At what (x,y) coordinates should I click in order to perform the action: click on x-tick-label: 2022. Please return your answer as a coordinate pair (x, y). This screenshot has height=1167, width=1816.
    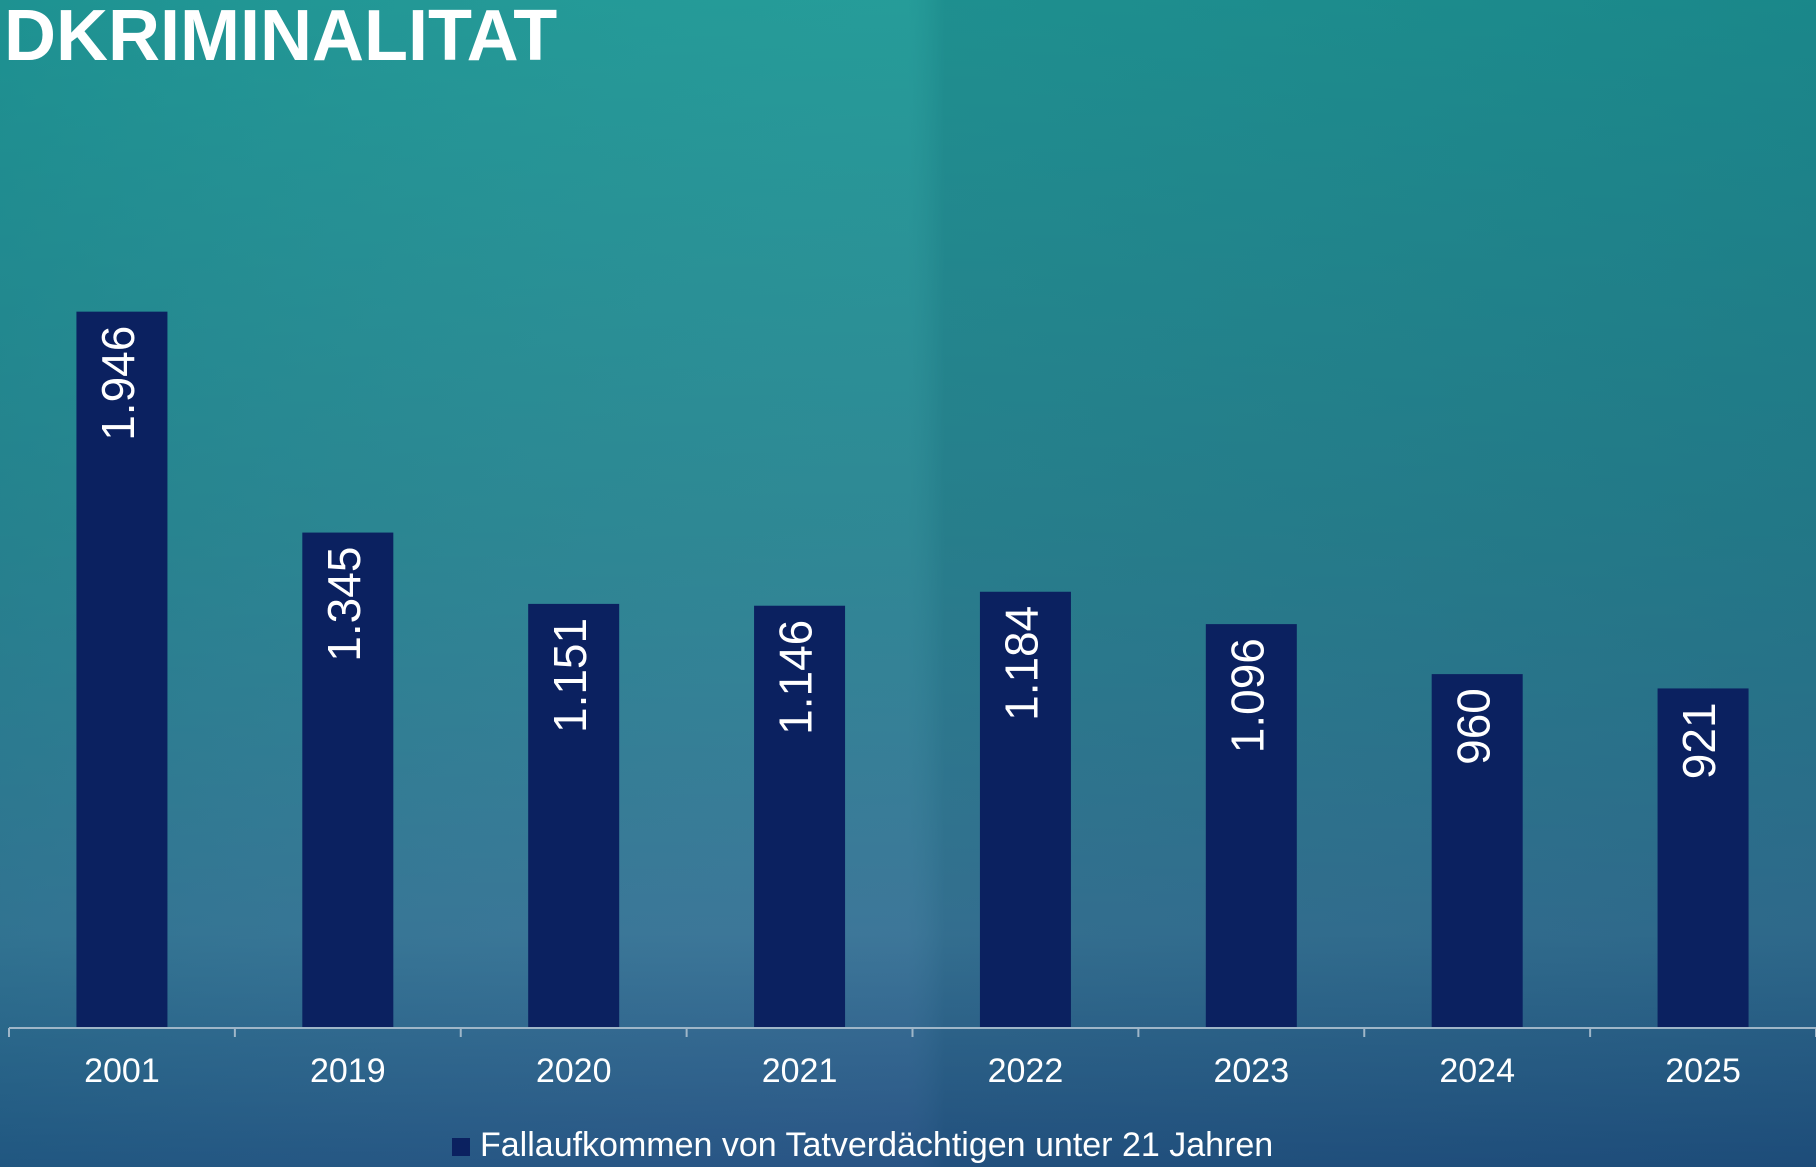
    Looking at the image, I should click on (1026, 1071).